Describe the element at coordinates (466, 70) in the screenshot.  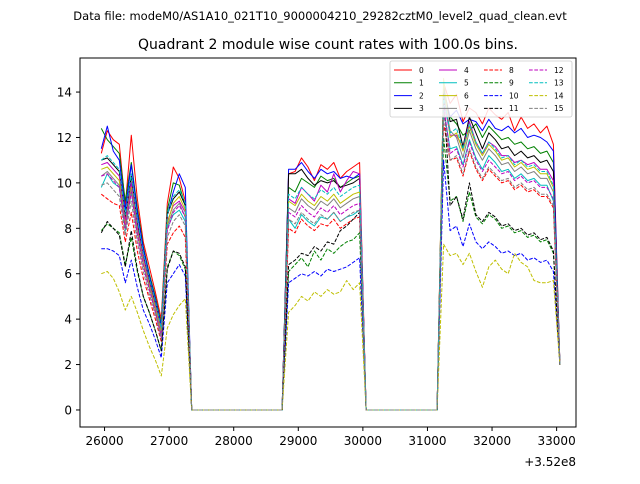
I see `legend-label-4: 4` at that location.